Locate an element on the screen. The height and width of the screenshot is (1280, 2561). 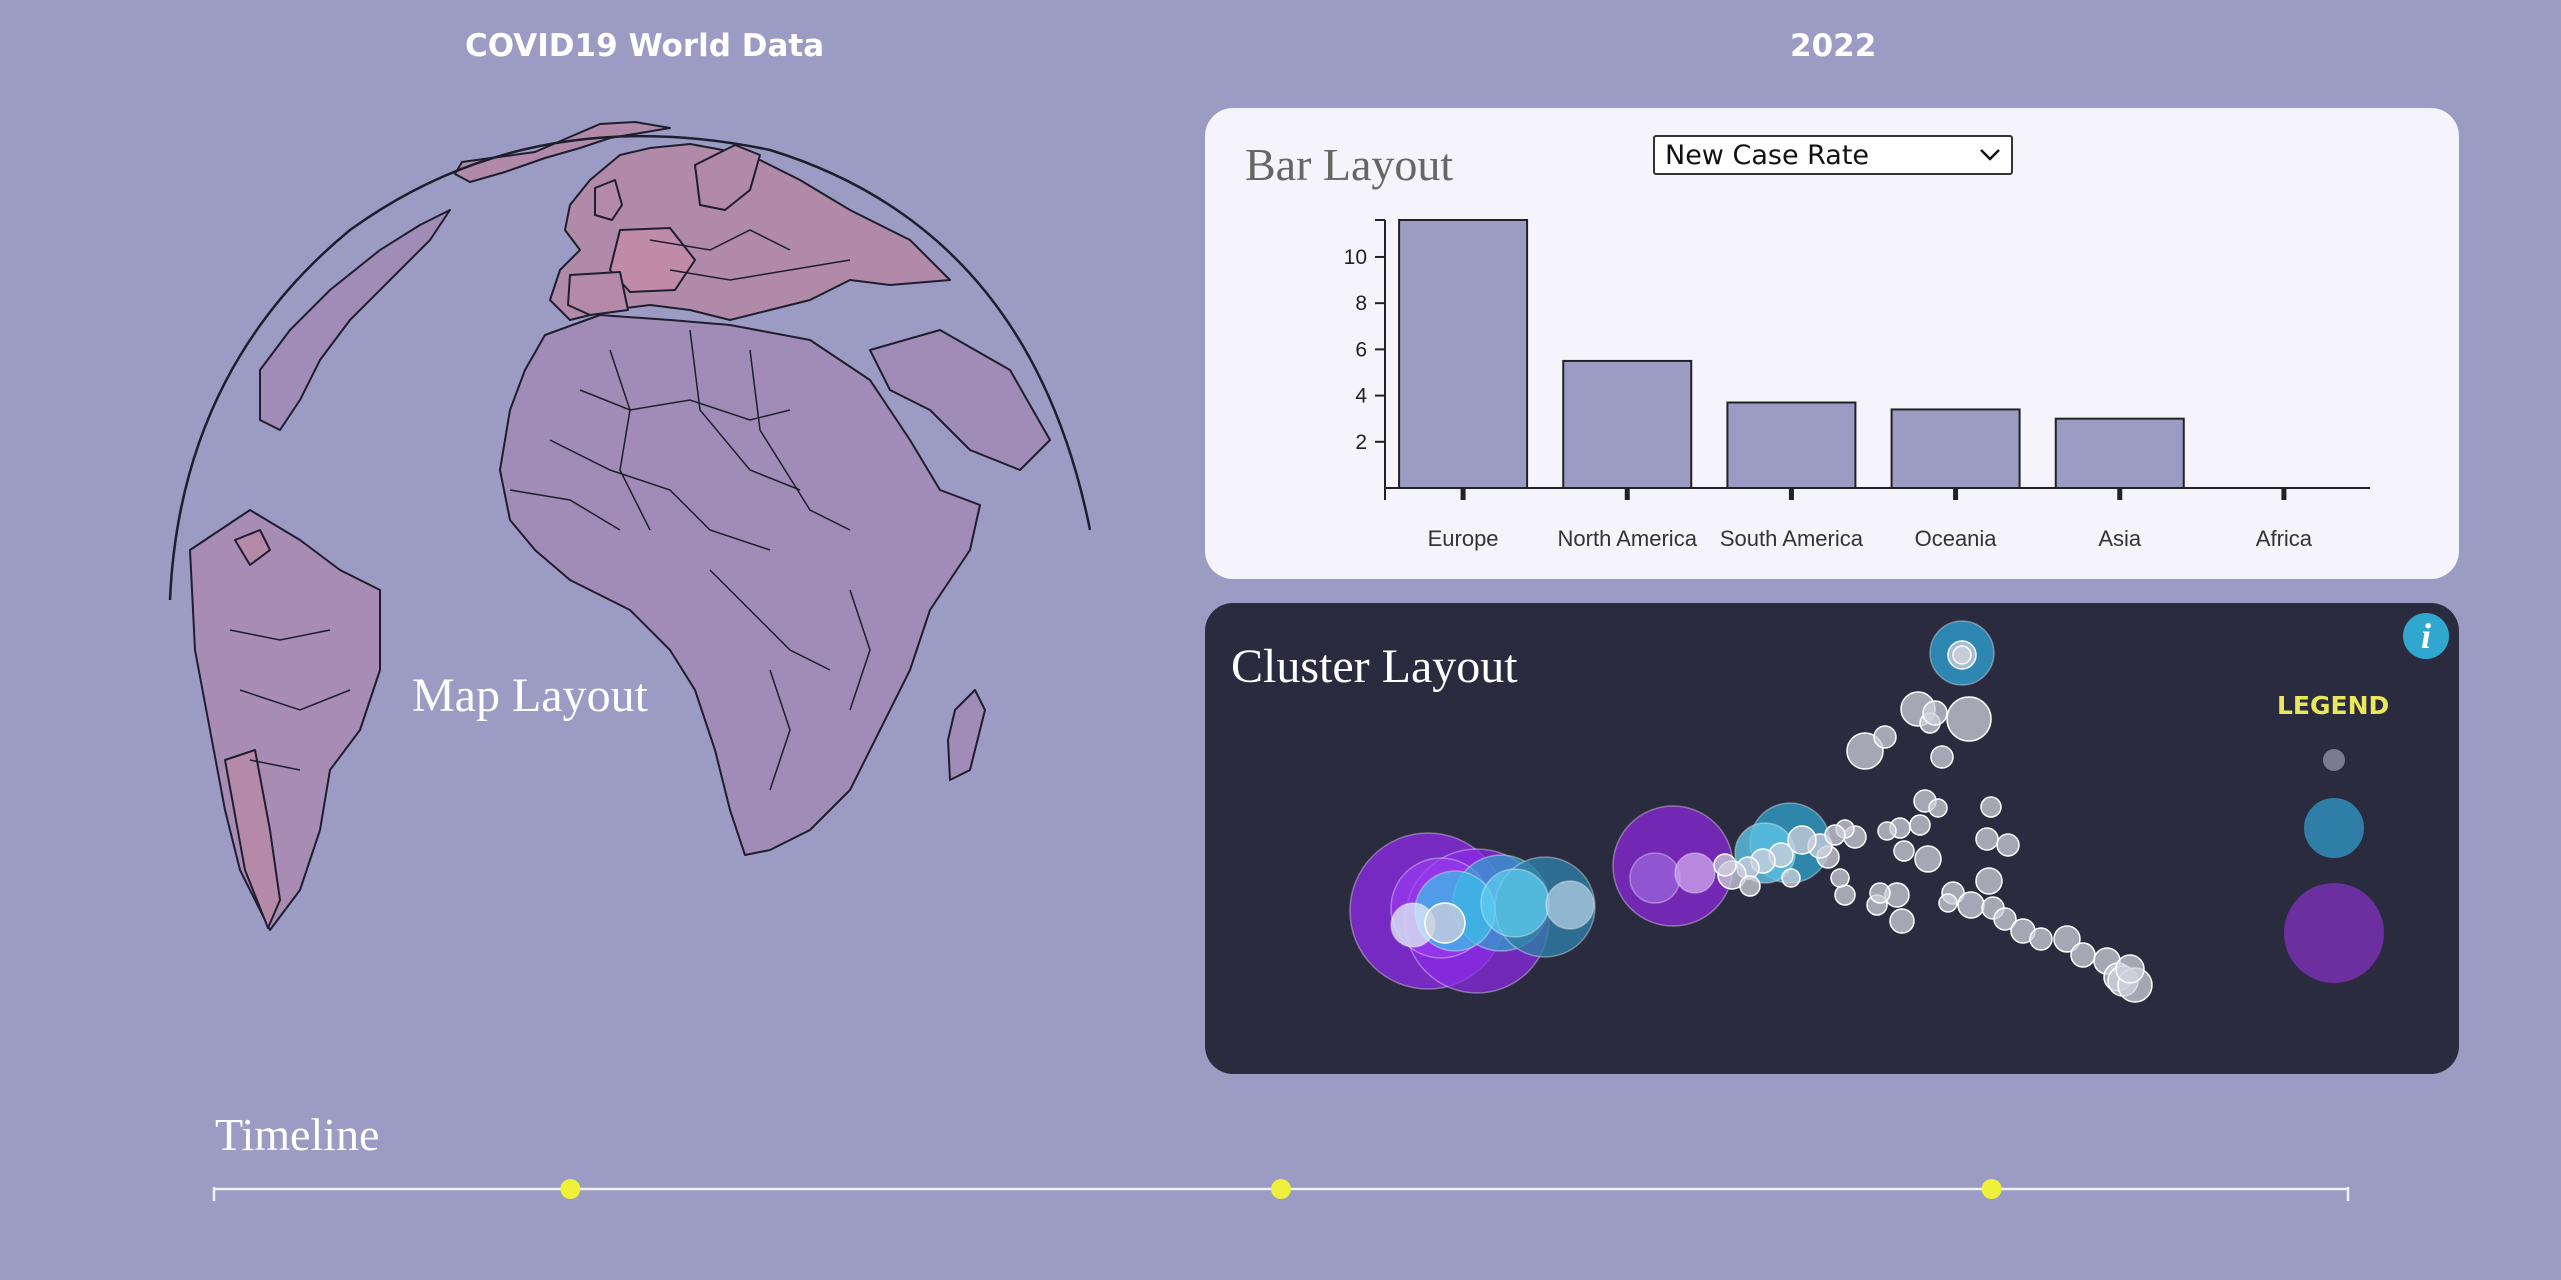
map-region-north-america is located at coordinates (355, 320).